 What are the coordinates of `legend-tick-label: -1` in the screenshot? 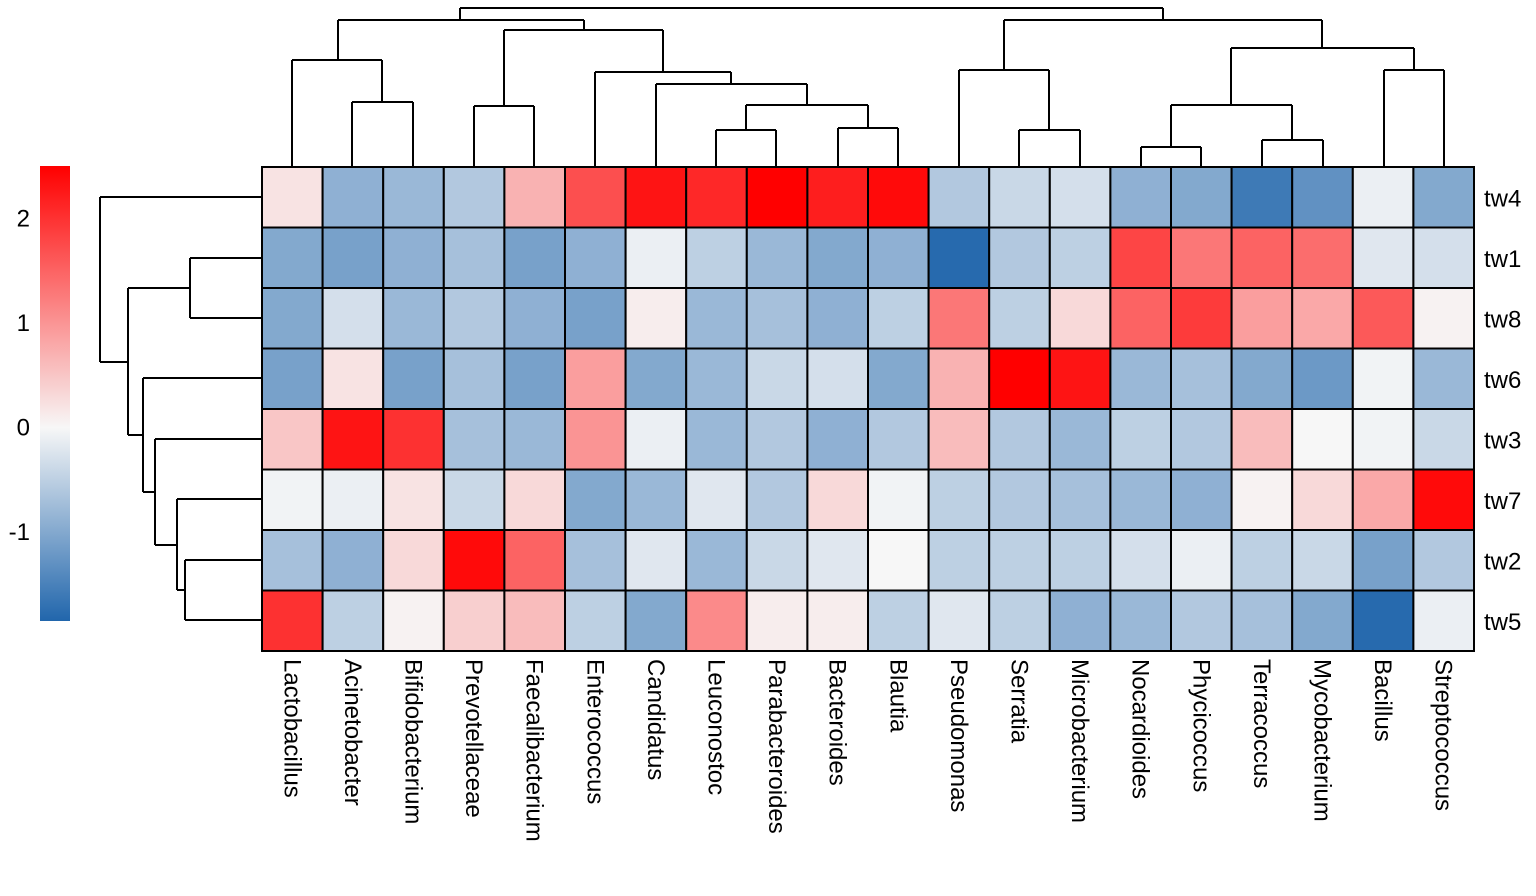 It's located at (19, 532).